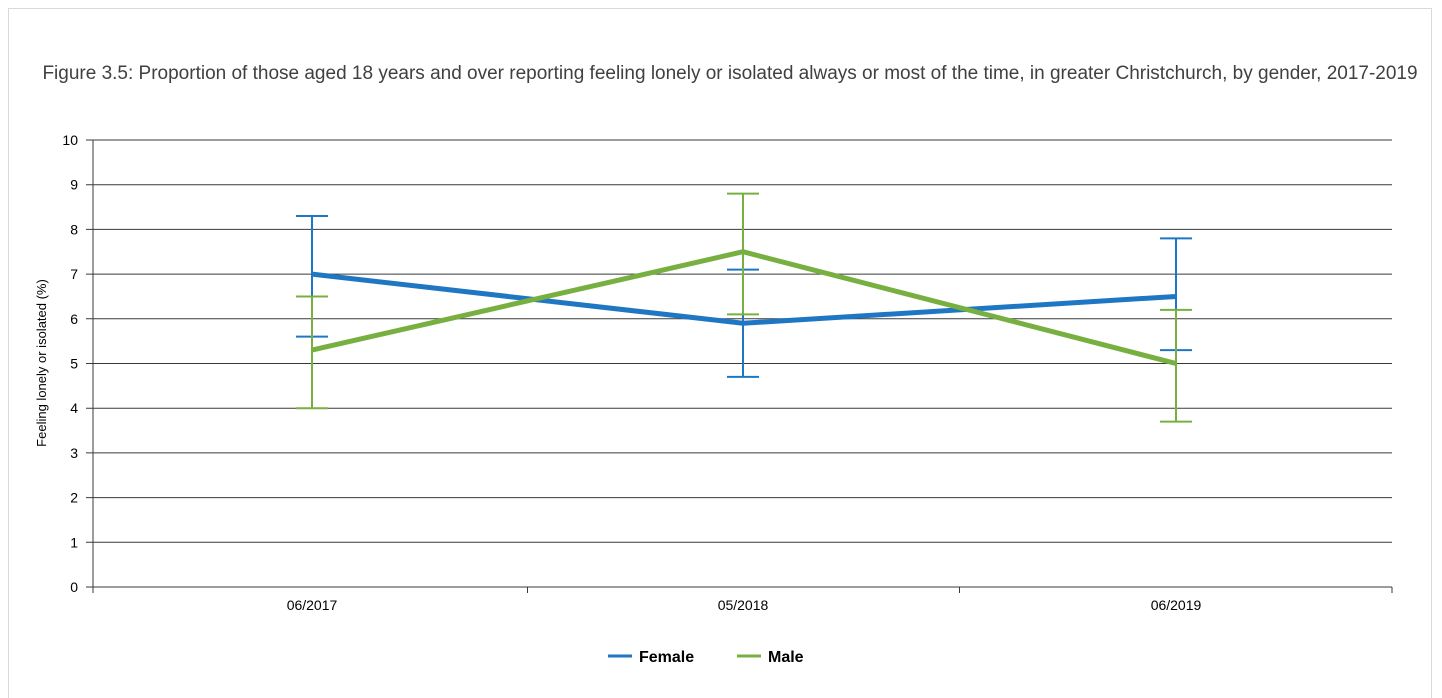  Describe the element at coordinates (74, 542) in the screenshot. I see `y-tick-label: 1` at that location.